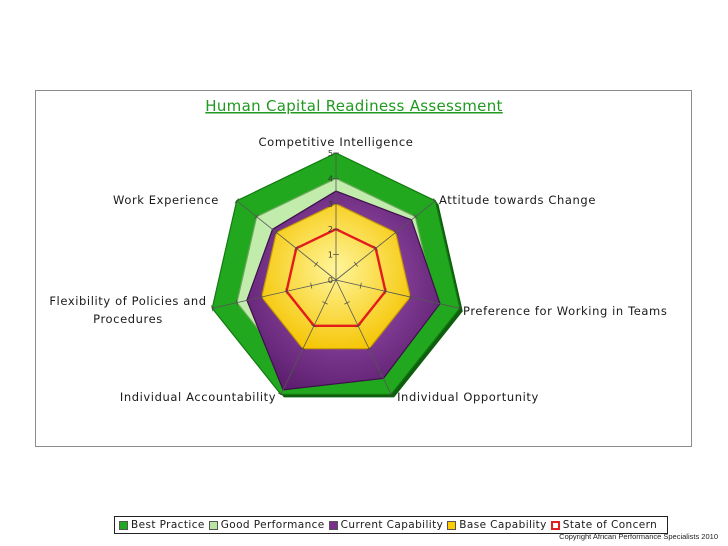  What do you see at coordinates (330, 280) in the screenshot?
I see `radial-tick-label: 0` at bounding box center [330, 280].